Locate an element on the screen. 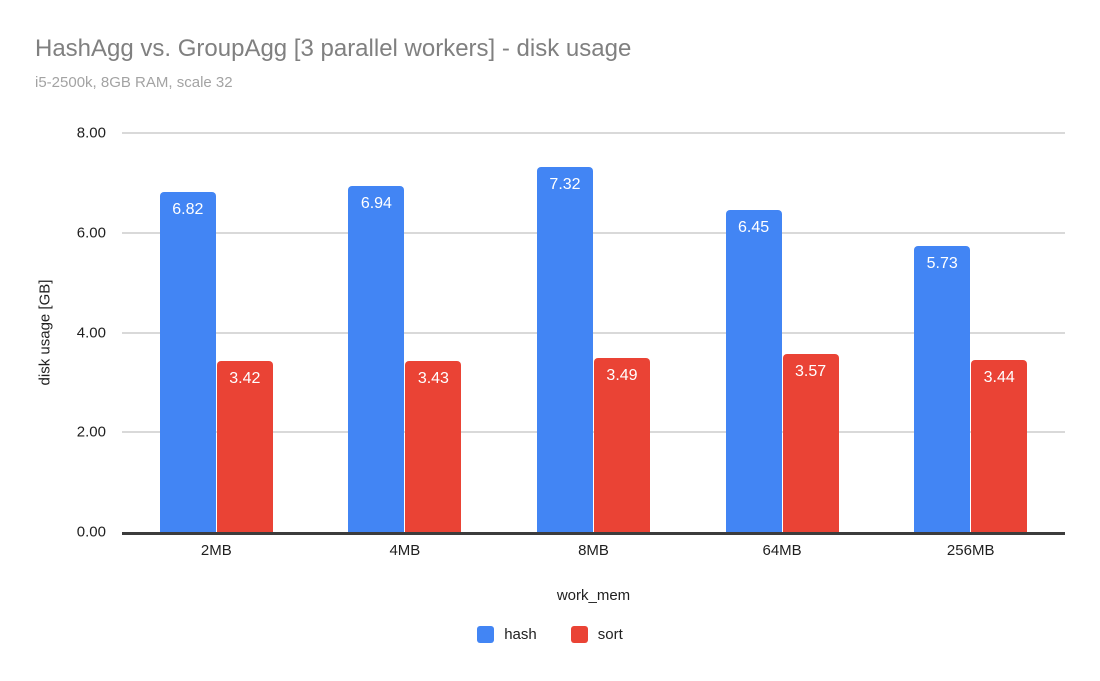 This screenshot has height=681, width=1100. bar-group: 6.82 3.42 is located at coordinates (216, 332).